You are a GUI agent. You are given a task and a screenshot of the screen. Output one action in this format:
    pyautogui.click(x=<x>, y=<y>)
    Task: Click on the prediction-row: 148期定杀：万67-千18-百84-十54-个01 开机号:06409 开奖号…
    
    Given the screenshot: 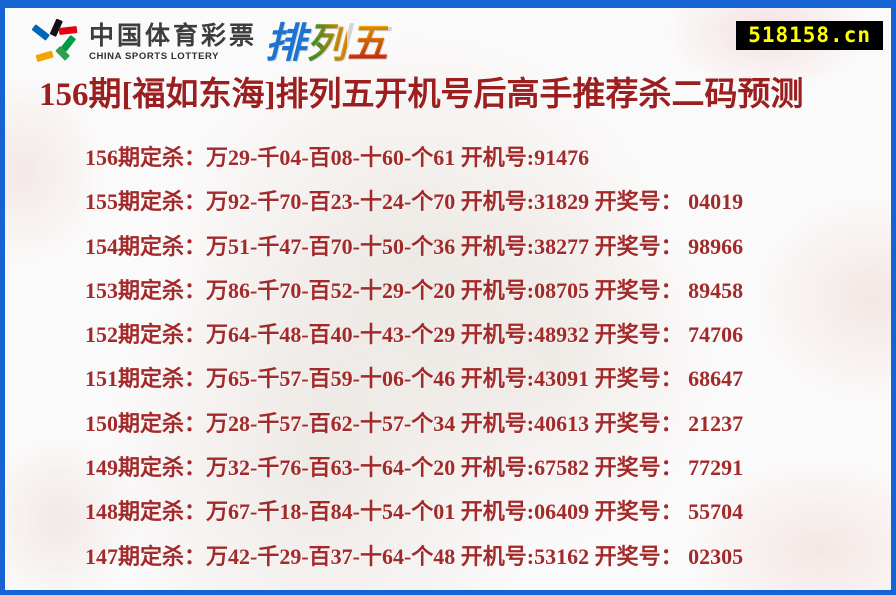 What is the action you would take?
    pyautogui.click(x=414, y=512)
    